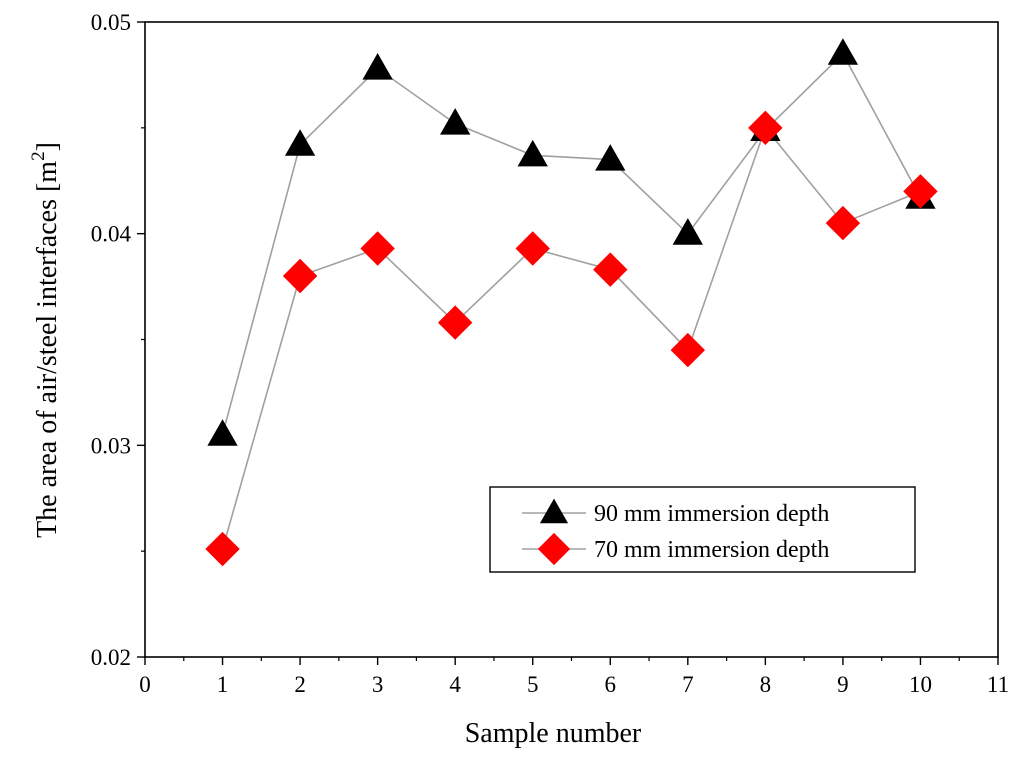 The image size is (1024, 760). I want to click on legend-triangle-marker, so click(554, 511).